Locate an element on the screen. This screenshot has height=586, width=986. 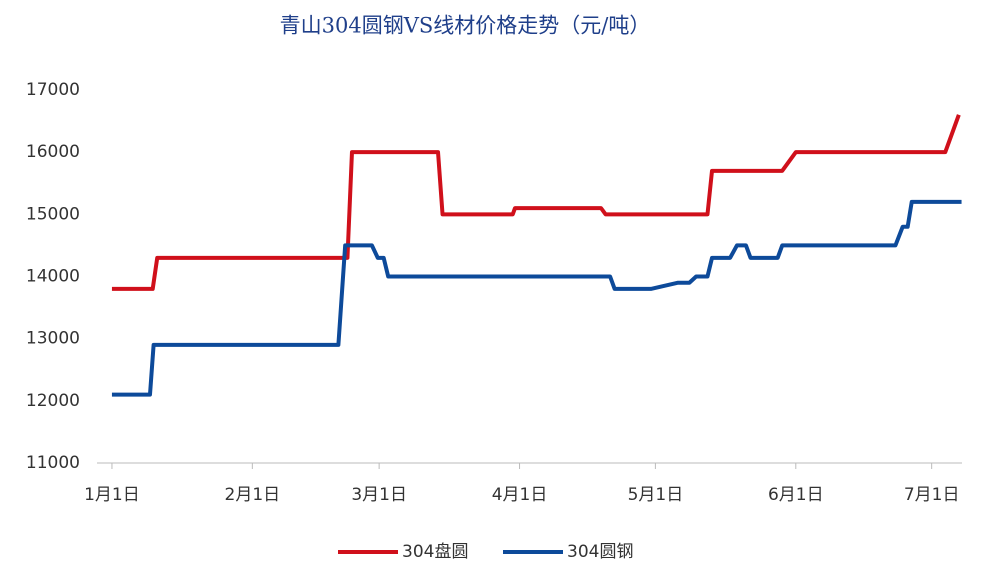
chart-title: 青山304圆钢VS线材价格走势（元/吨） is located at coordinates (465, 26).